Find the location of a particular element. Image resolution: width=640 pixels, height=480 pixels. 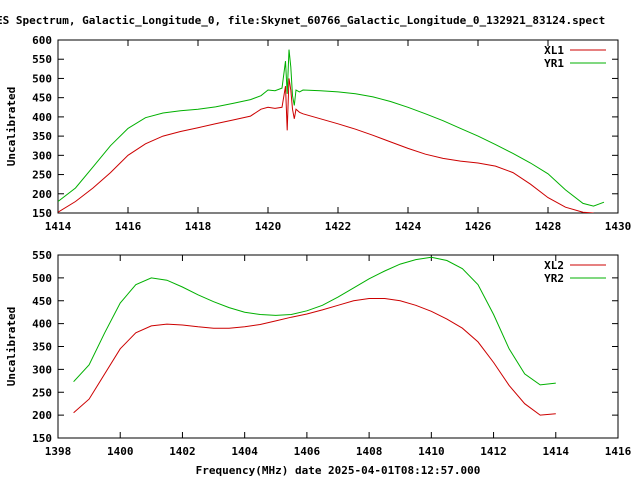

x-tick-label: 1398 is located at coordinates (58, 451).